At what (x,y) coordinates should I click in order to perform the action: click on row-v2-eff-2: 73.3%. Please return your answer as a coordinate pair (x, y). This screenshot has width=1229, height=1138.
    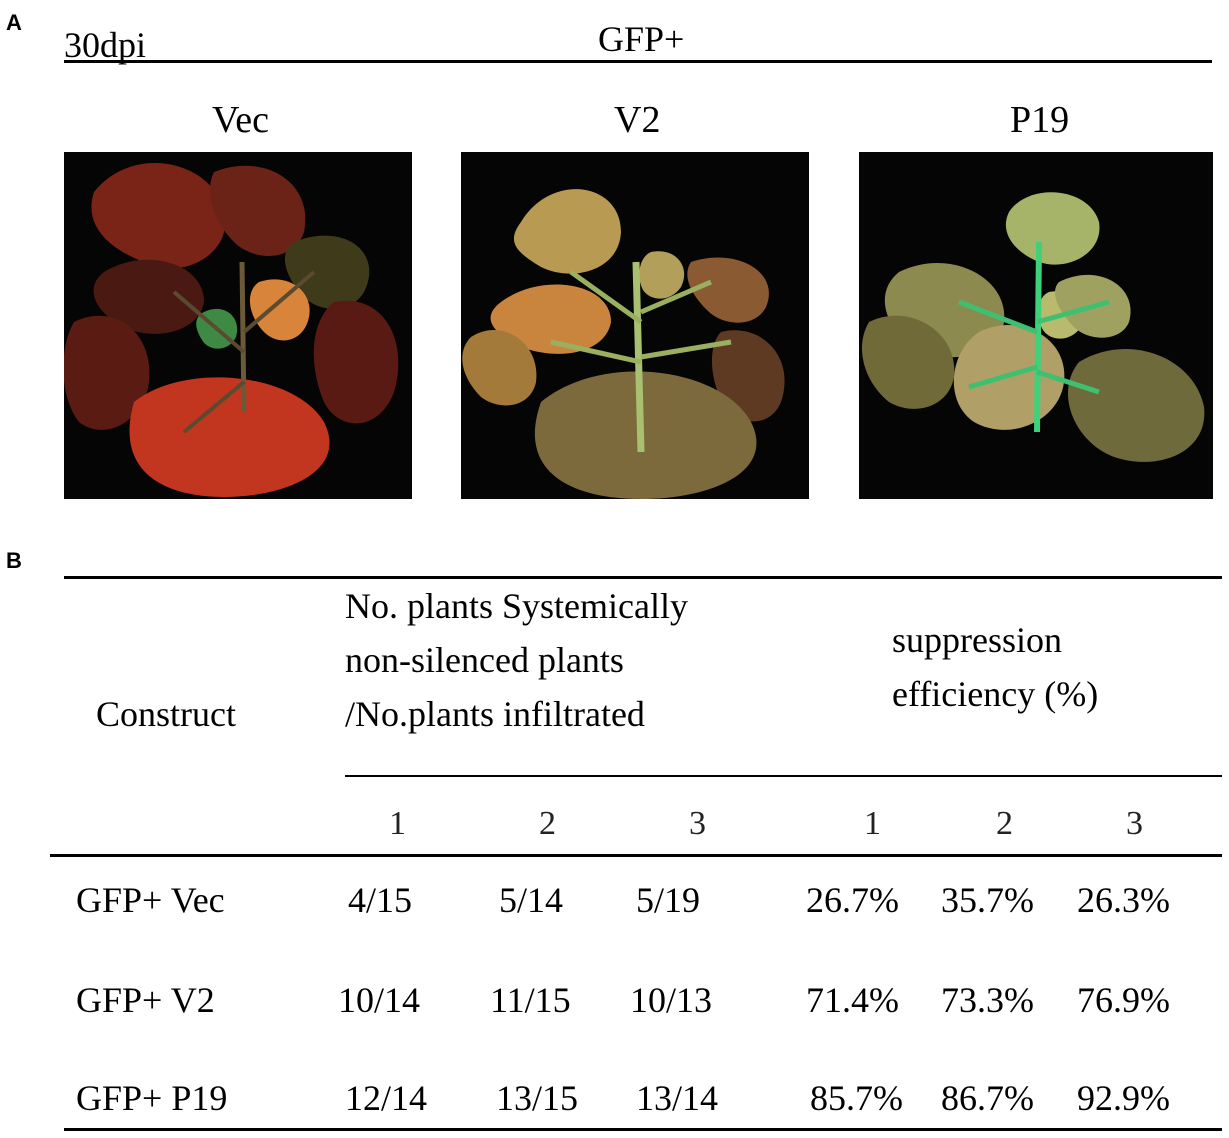
    Looking at the image, I should click on (987, 1000).